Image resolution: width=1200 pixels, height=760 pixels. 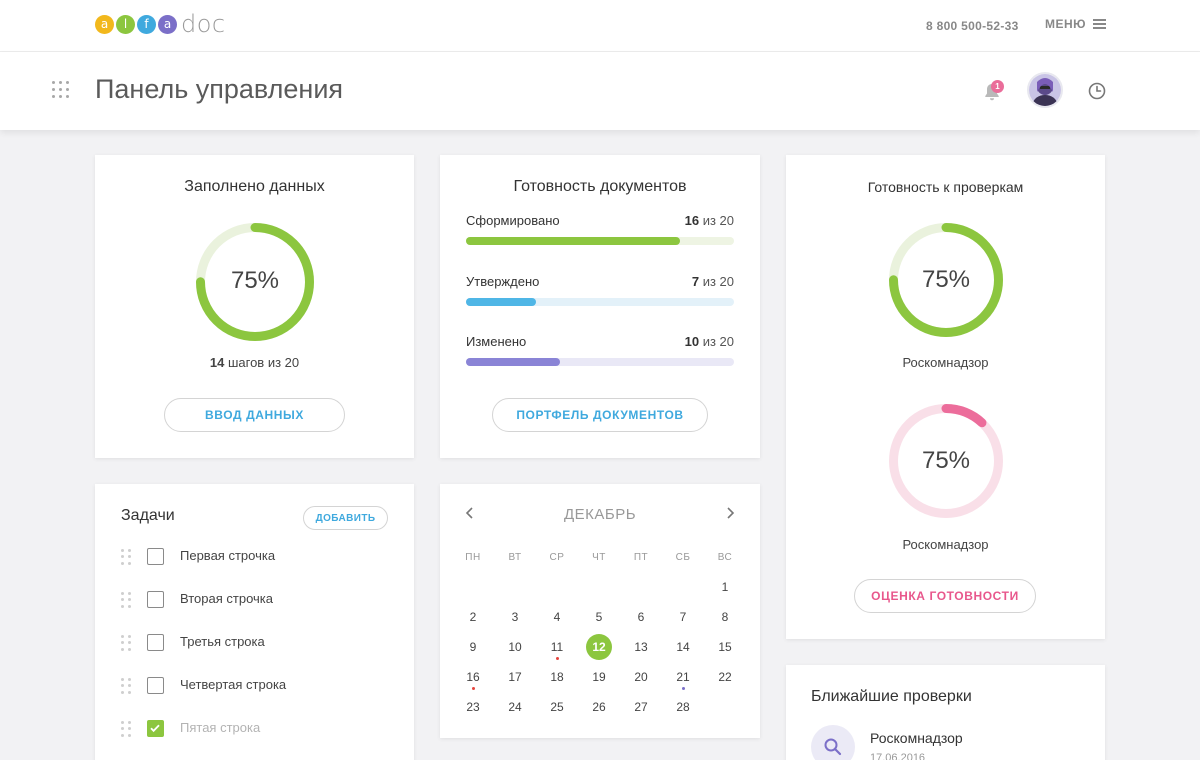 I want to click on calendar-day: 4, so click(x=557, y=617).